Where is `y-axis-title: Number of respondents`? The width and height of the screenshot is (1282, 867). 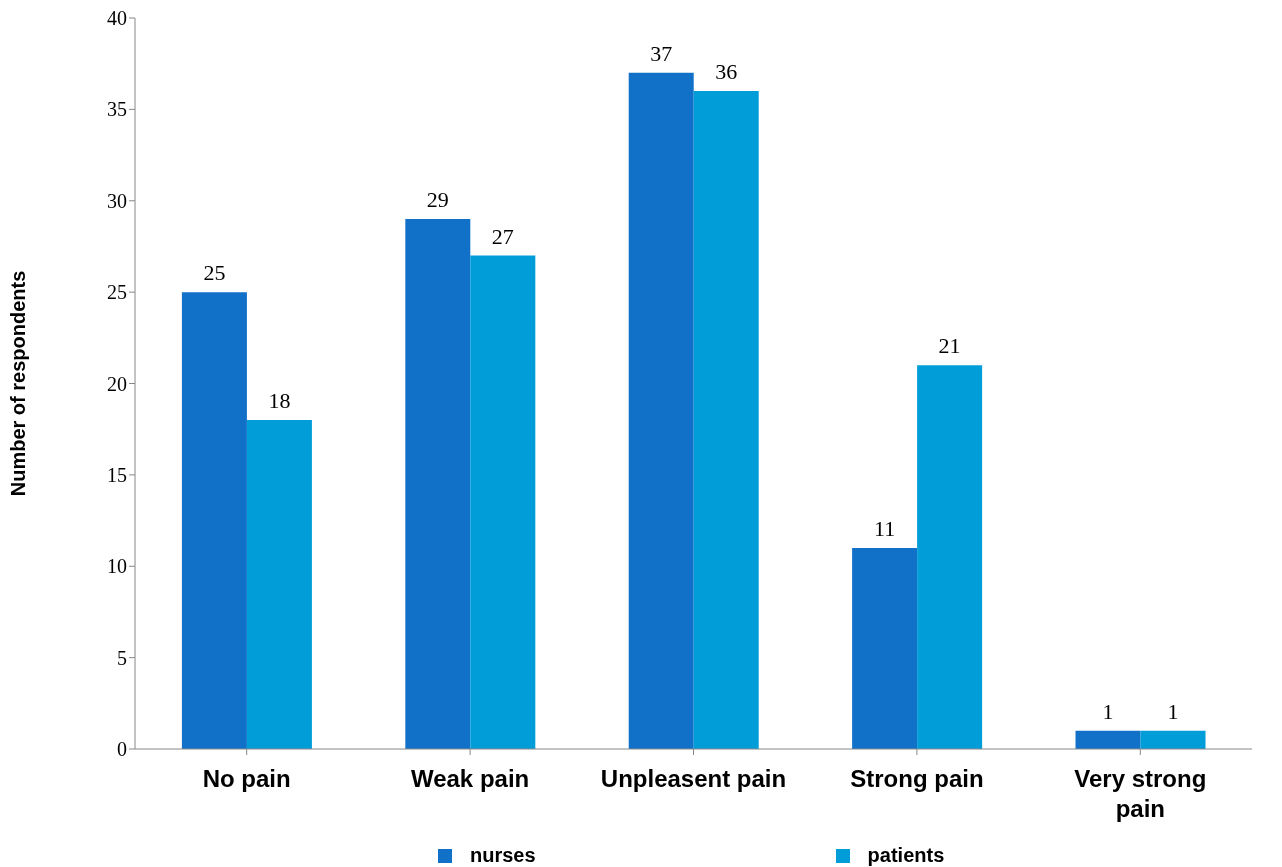 y-axis-title: Number of respondents is located at coordinates (18, 383).